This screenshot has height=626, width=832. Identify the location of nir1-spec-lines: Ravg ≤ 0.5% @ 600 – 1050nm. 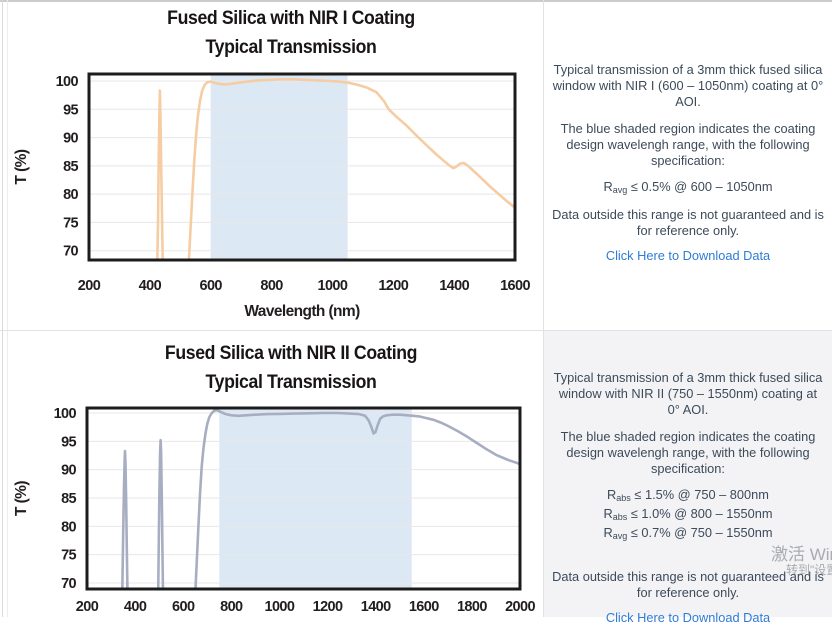
(688, 188).